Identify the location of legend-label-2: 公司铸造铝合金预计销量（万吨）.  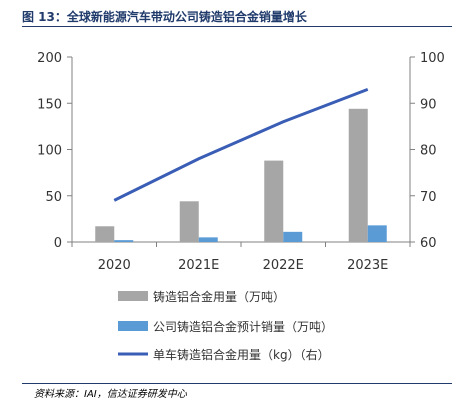
(243, 326).